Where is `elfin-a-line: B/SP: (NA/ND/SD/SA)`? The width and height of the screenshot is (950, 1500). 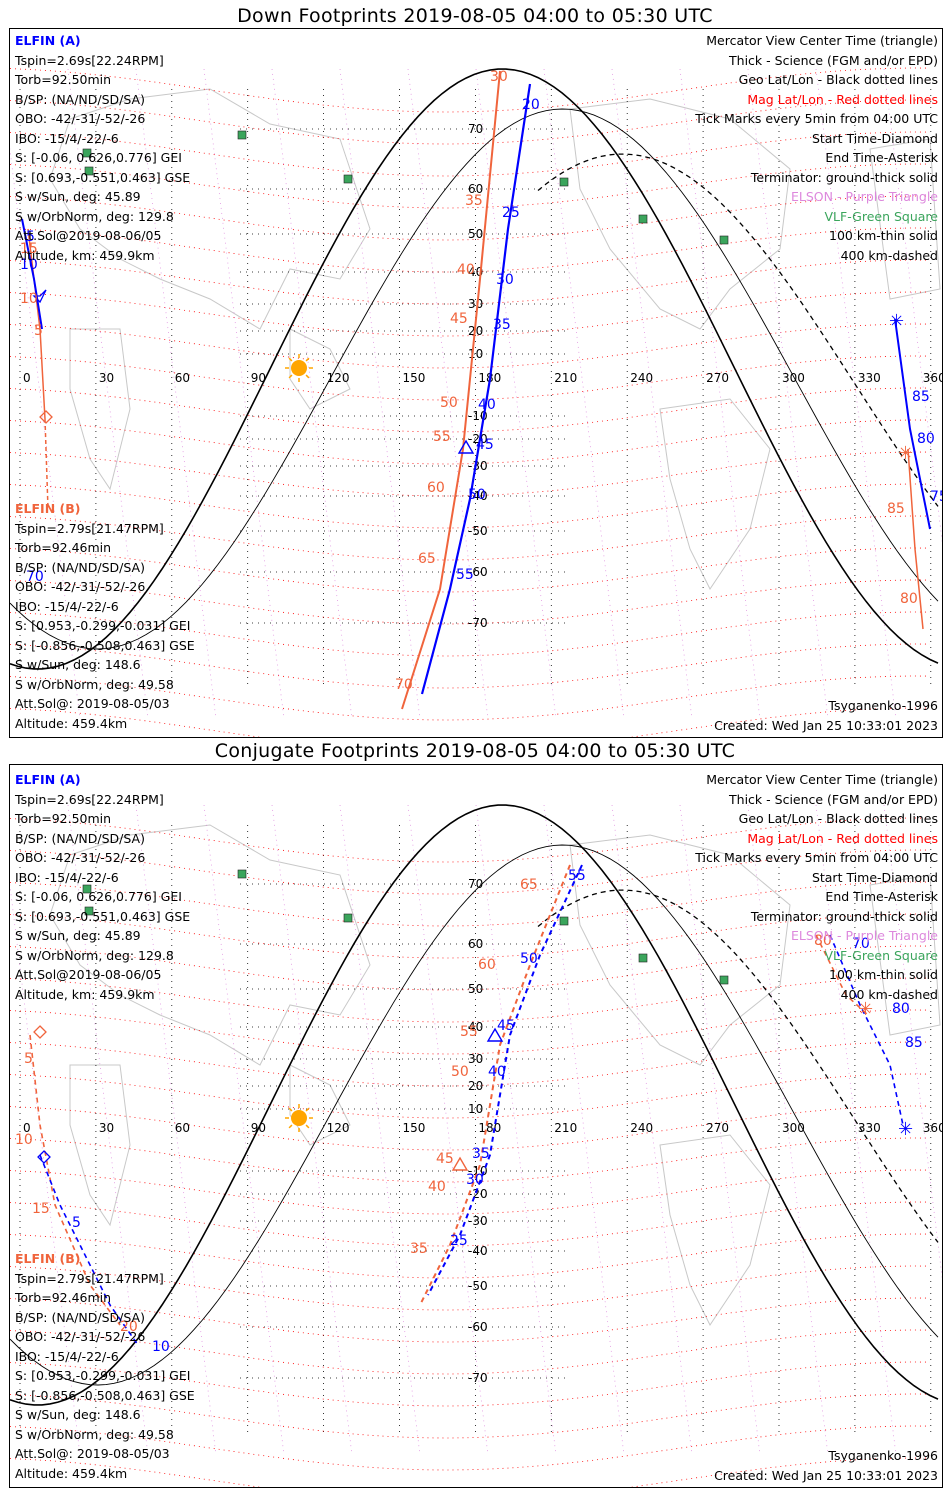
elfin-a-line: B/SP: (NA/ND/SD/SA) is located at coordinates (80, 838).